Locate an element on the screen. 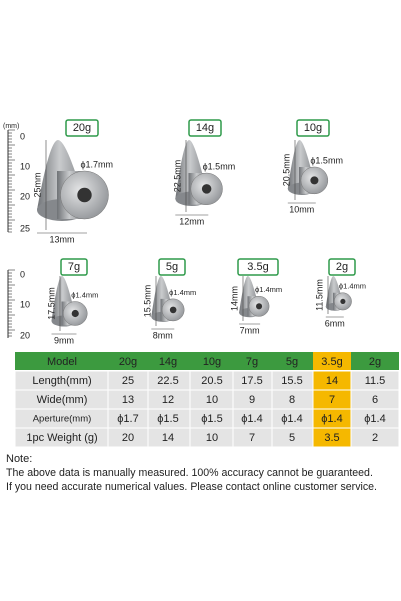  weight-tag-label: 7g is located at coordinates (74, 267).